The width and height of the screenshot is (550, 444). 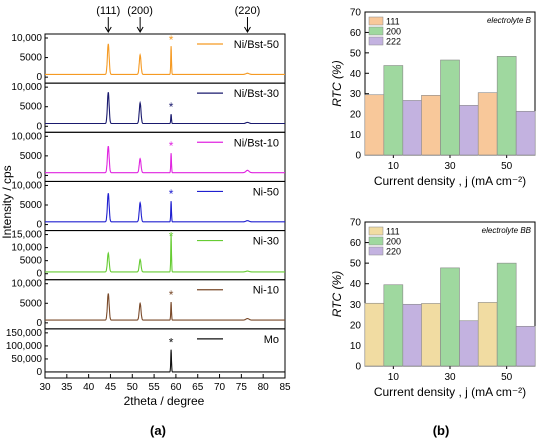 What do you see at coordinates (266, 291) in the screenshot?
I see `xrd-legend-label: Ni-10` at bounding box center [266, 291].